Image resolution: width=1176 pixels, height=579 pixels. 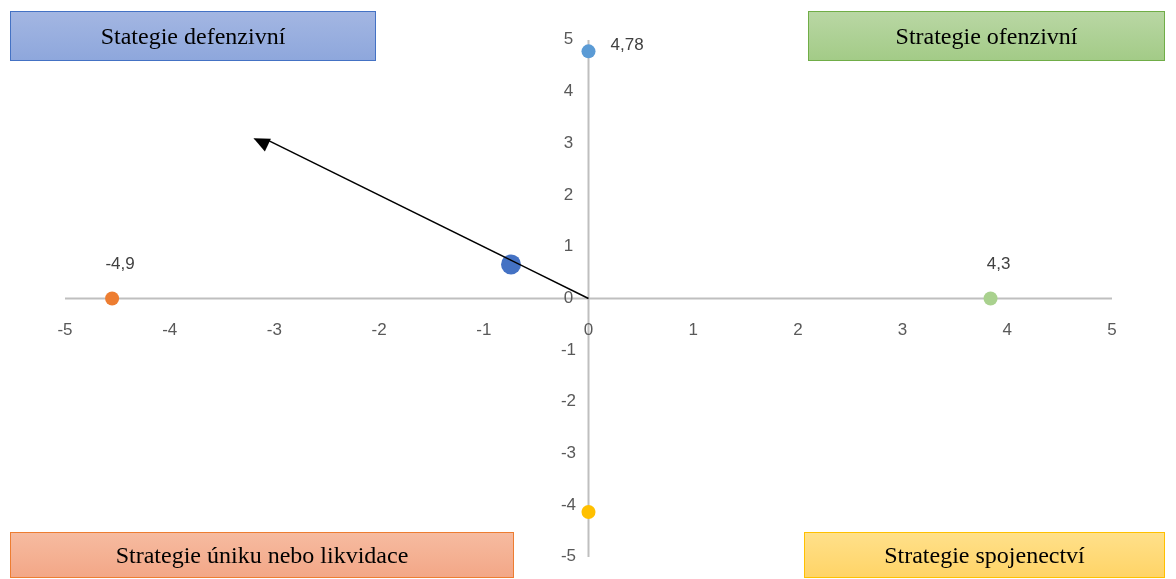 I want to click on x-tick-label: 0, so click(x=588, y=329).